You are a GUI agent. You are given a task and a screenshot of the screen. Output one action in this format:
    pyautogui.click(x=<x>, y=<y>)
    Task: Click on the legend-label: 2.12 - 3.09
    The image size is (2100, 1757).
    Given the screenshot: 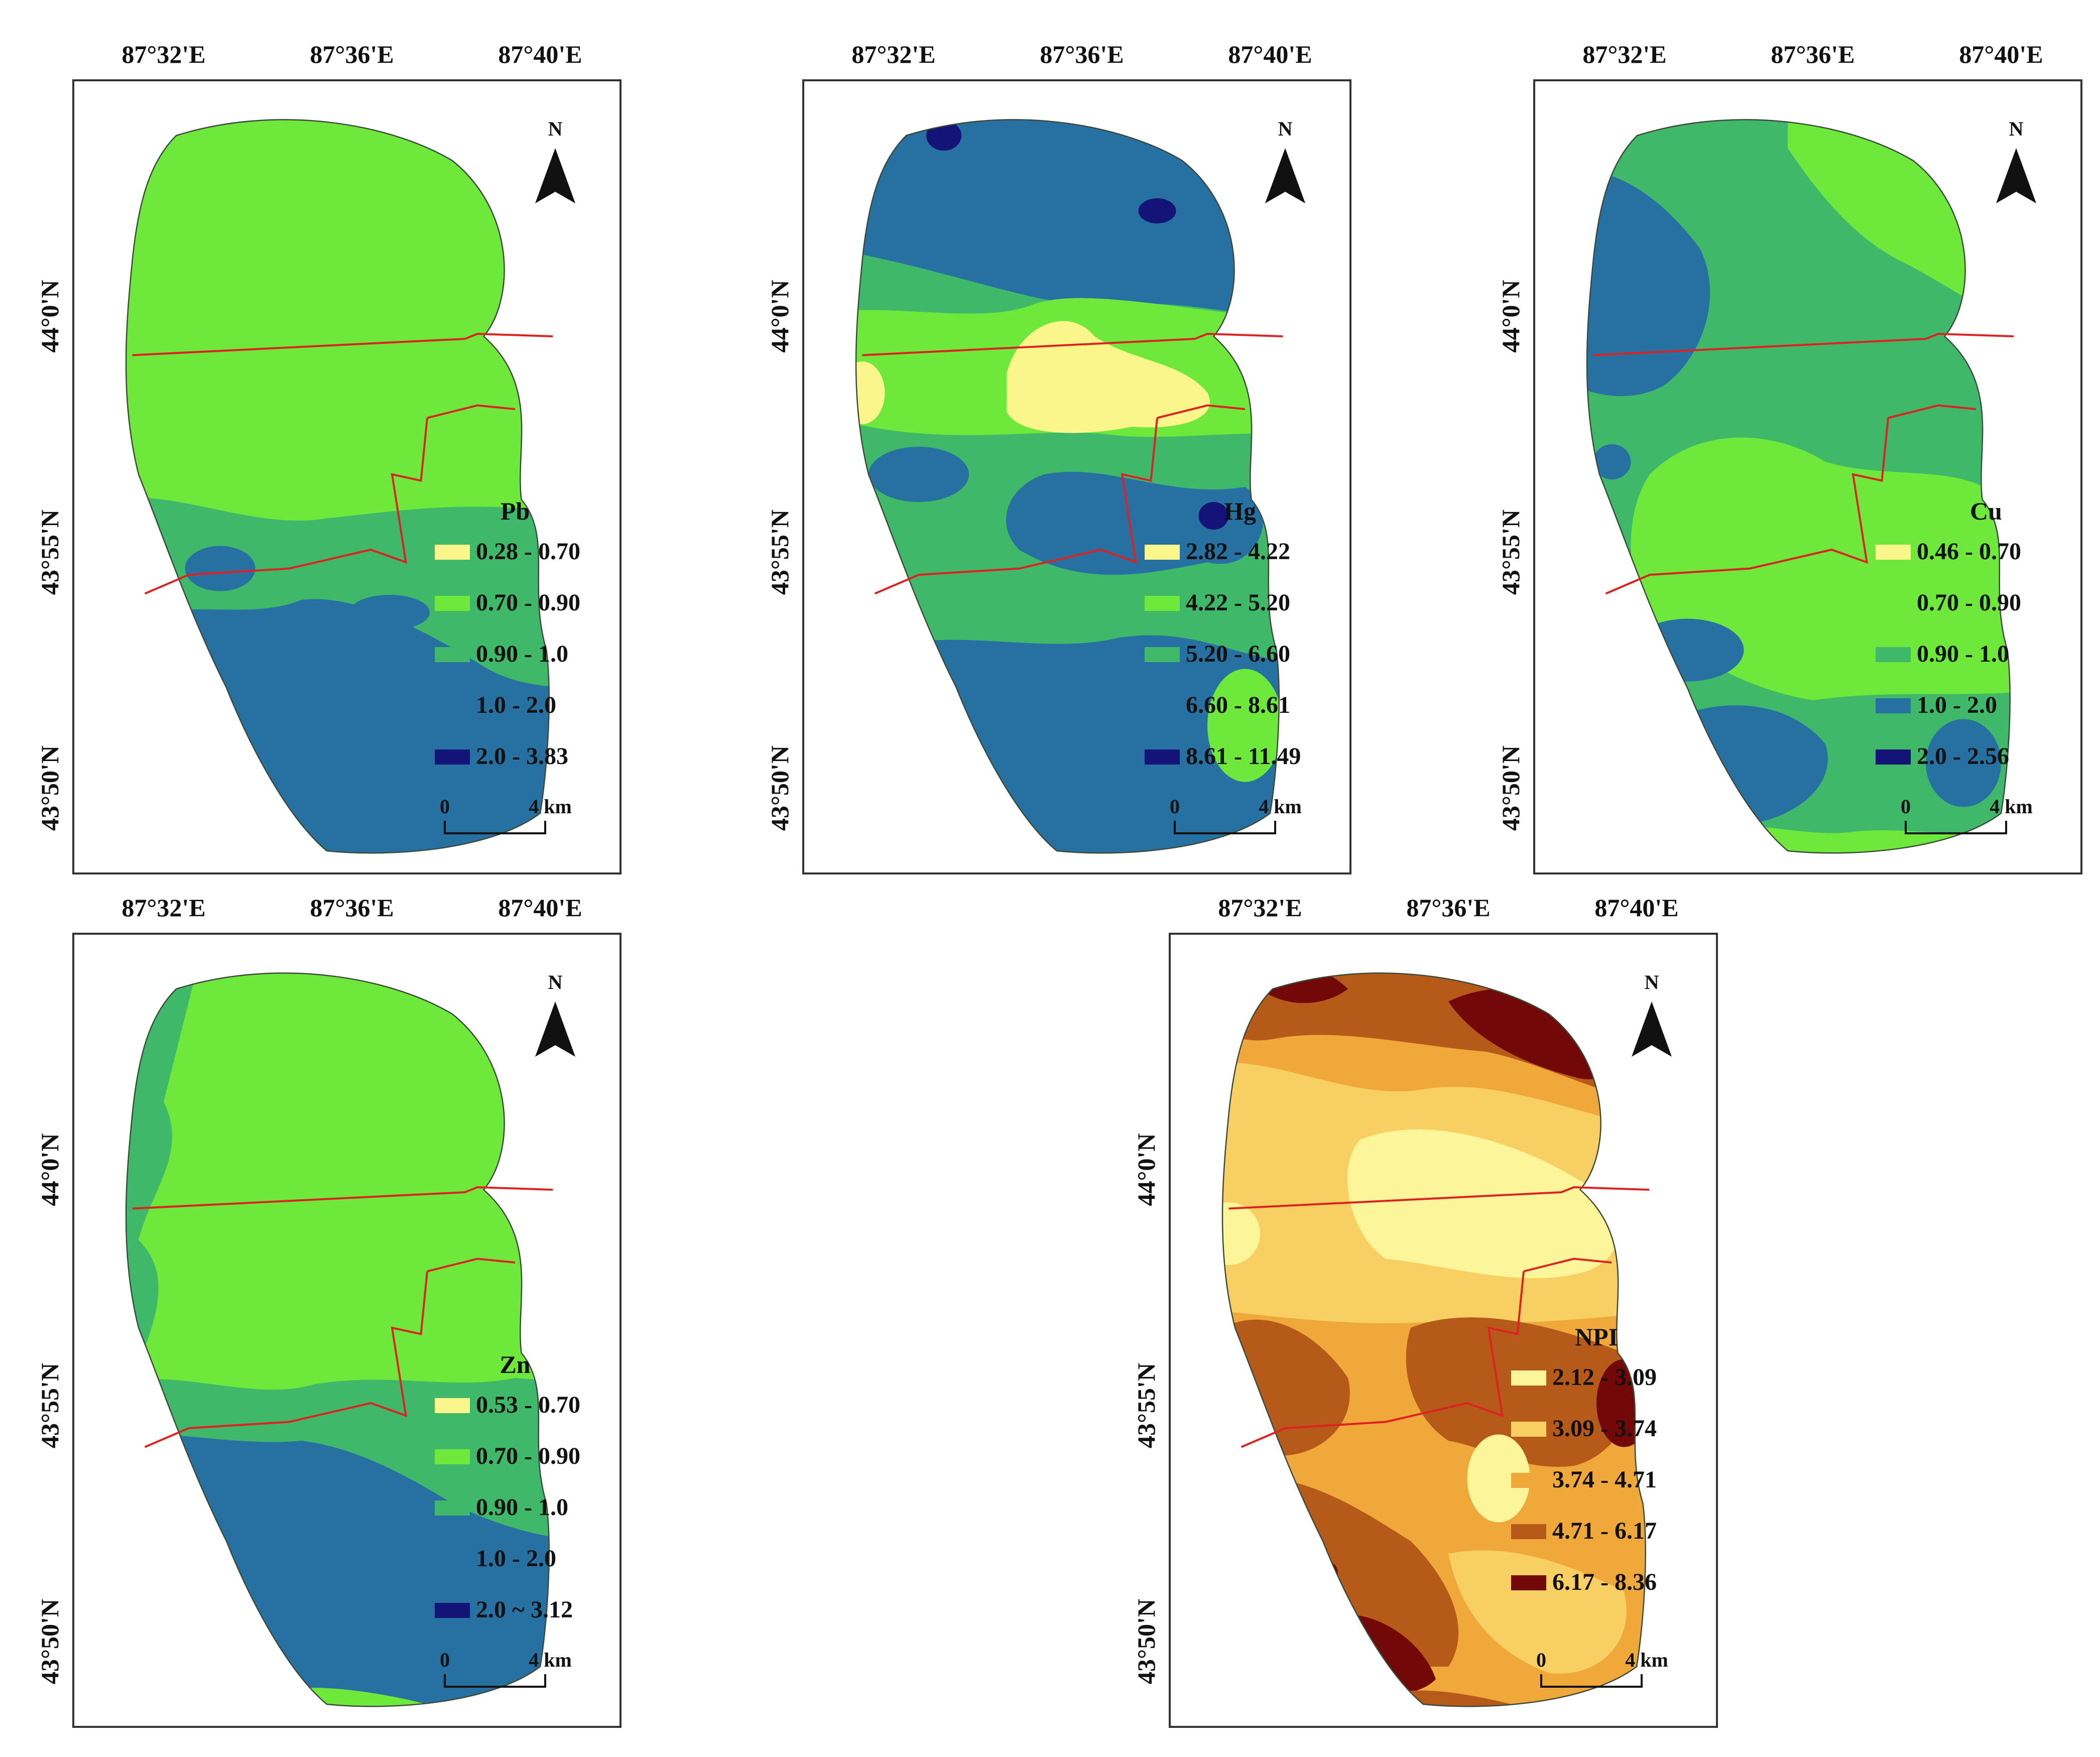 What is the action you would take?
    pyautogui.click(x=1604, y=1377)
    